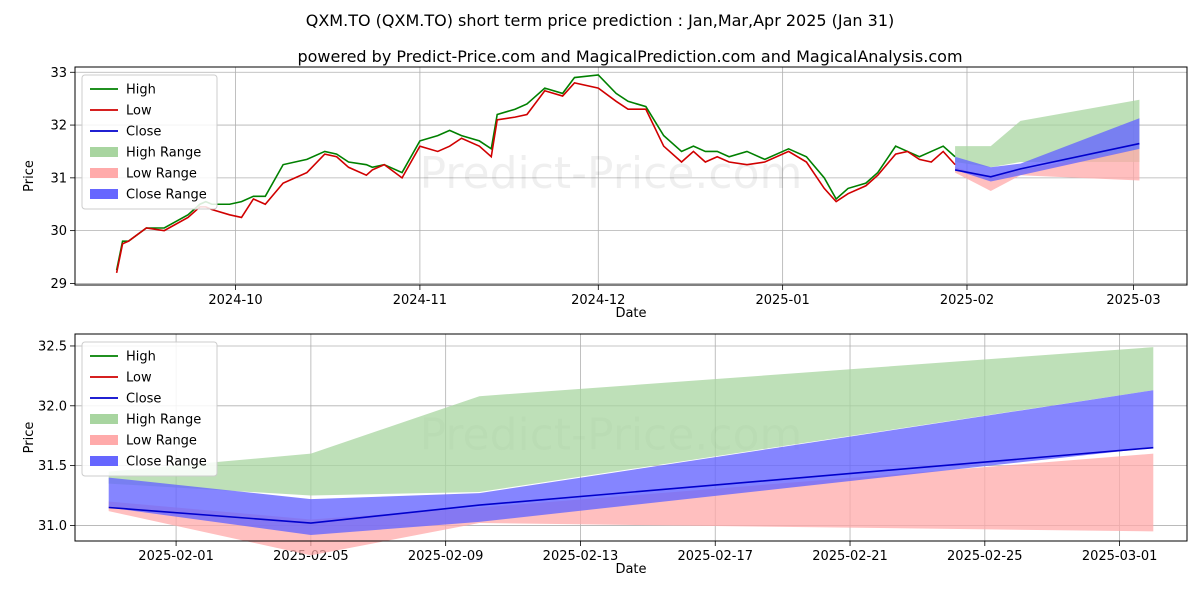 This screenshot has width=1200, height=600. Describe the element at coordinates (611, 173) in the screenshot. I see `watermark-text: Predict-Price.com` at that location.